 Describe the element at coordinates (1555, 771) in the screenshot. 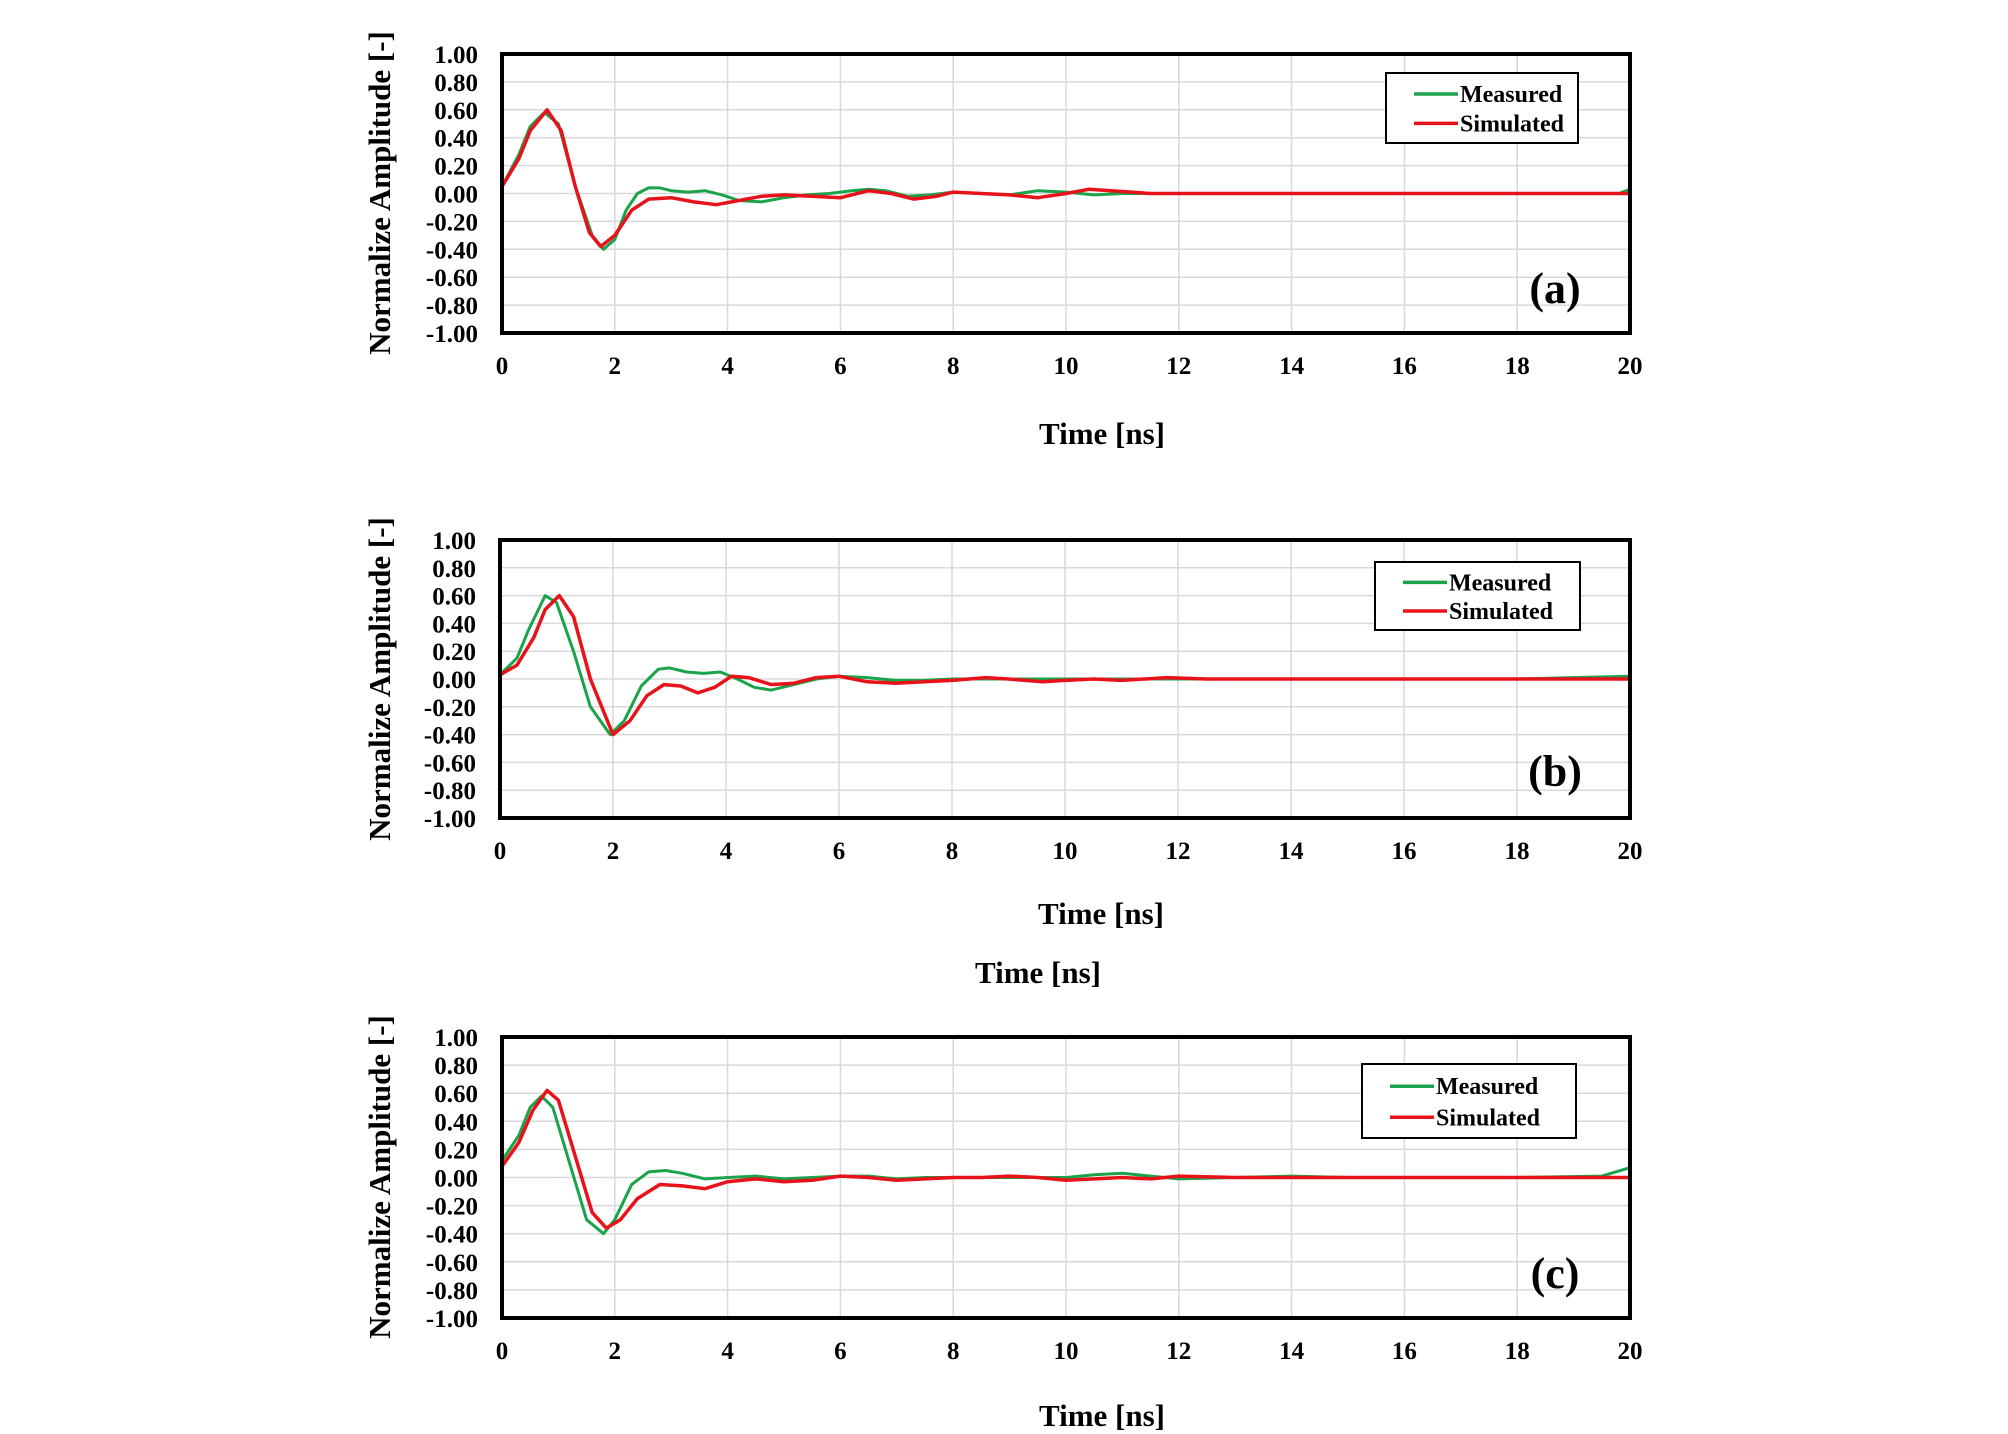

I see `panel-label: (b)` at that location.